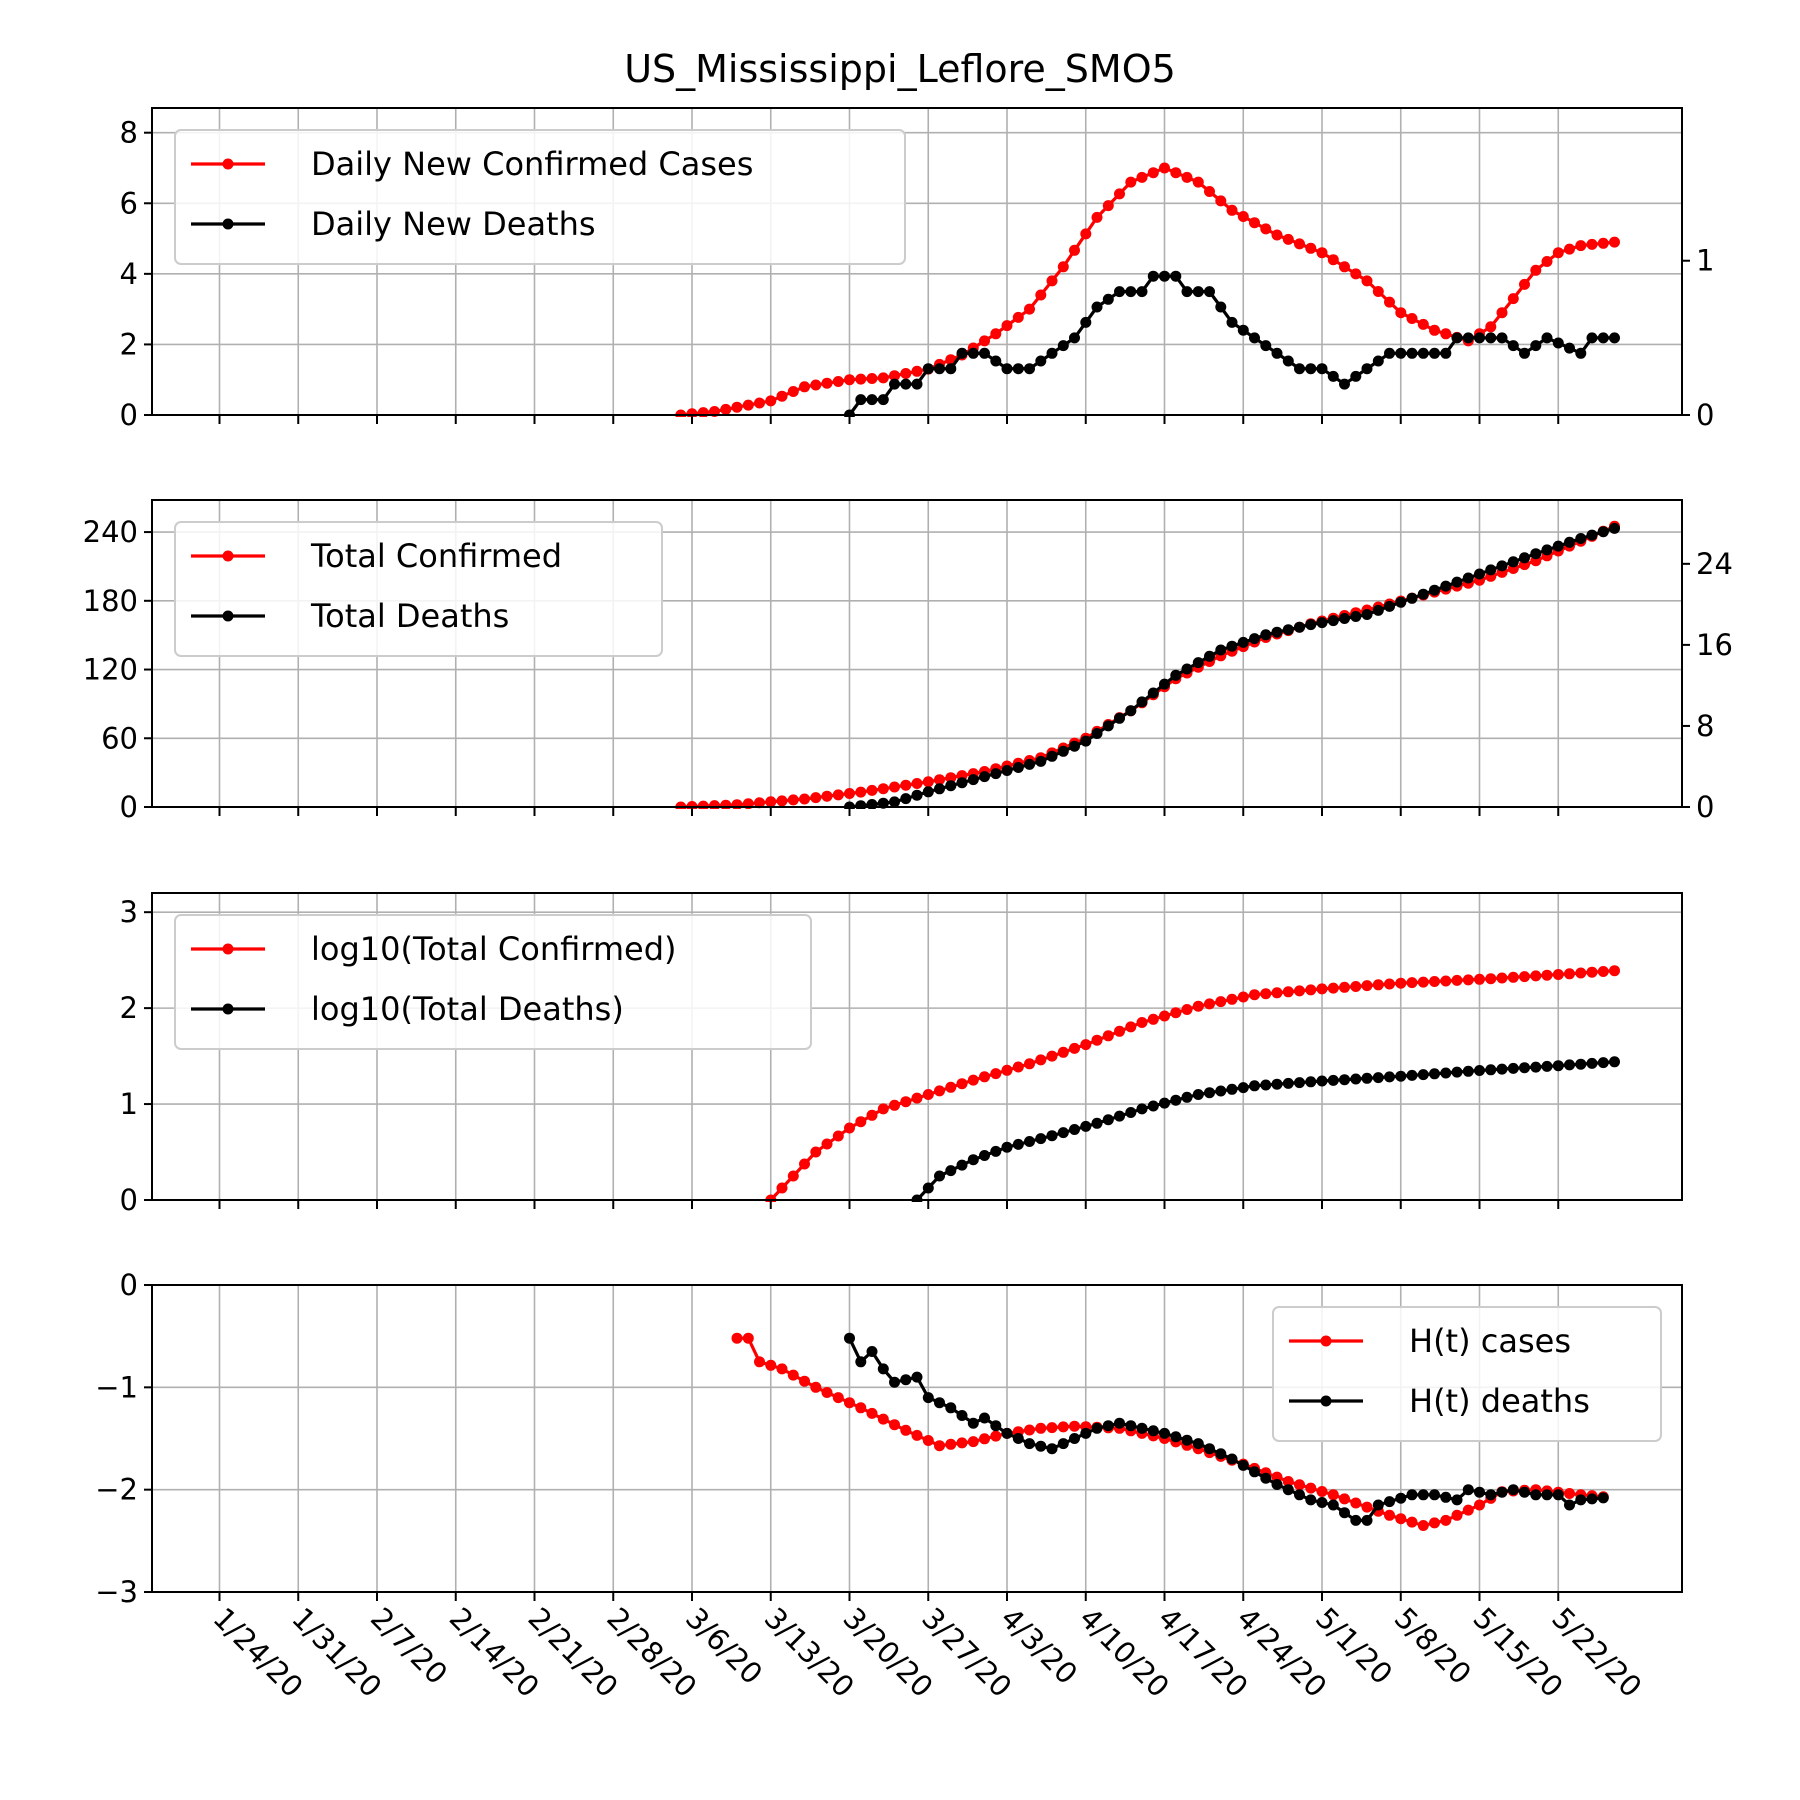 The width and height of the screenshot is (1800, 1800). I want to click on y-tick-label: 120, so click(110, 670).